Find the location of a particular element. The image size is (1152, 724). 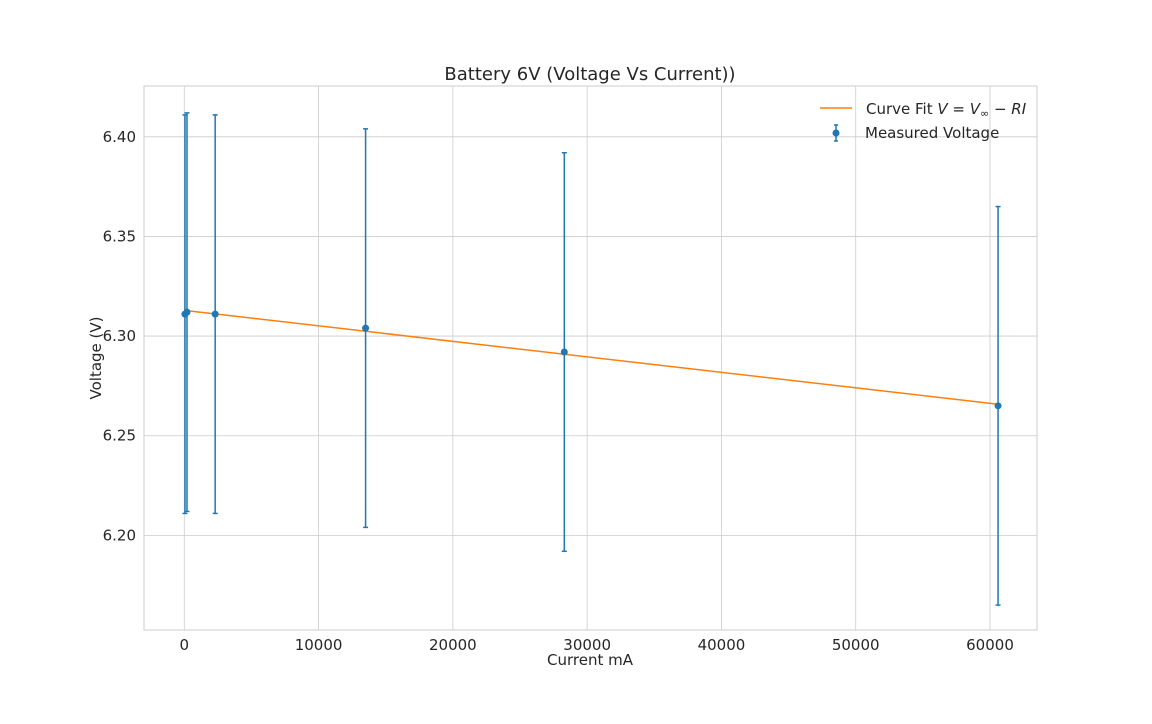

curve-fit-line is located at coordinates (591, 357).